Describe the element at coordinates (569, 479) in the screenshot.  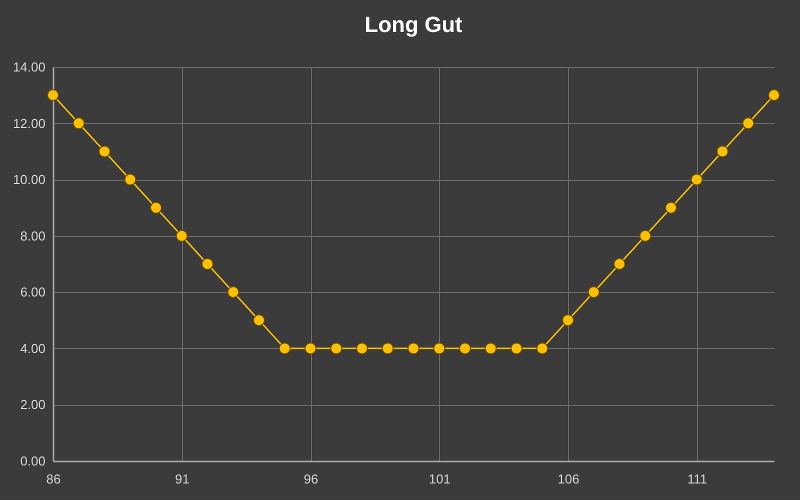
I see `x-tick-label: 106` at that location.